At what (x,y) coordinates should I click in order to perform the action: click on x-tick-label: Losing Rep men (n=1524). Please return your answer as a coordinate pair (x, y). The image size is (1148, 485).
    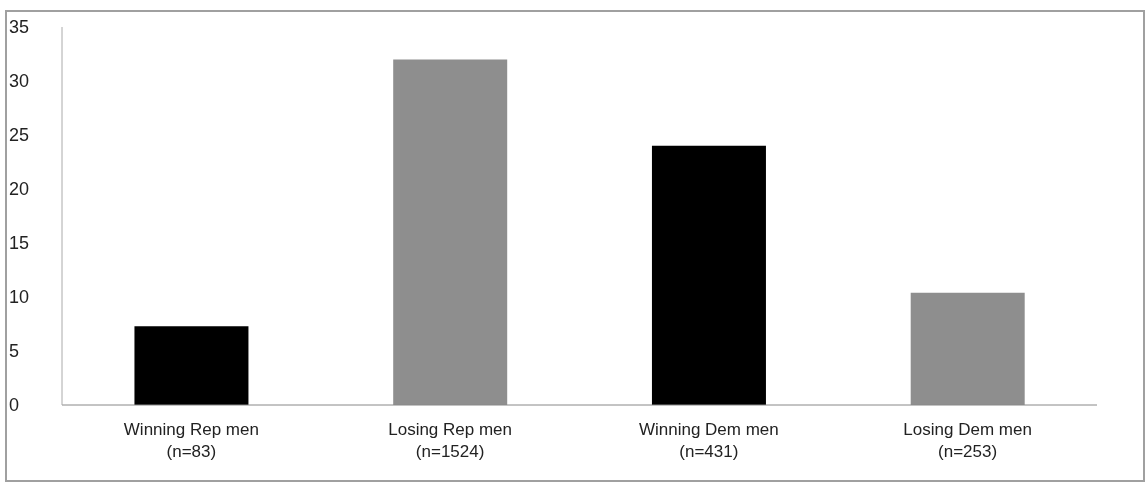
    Looking at the image, I should click on (450, 440).